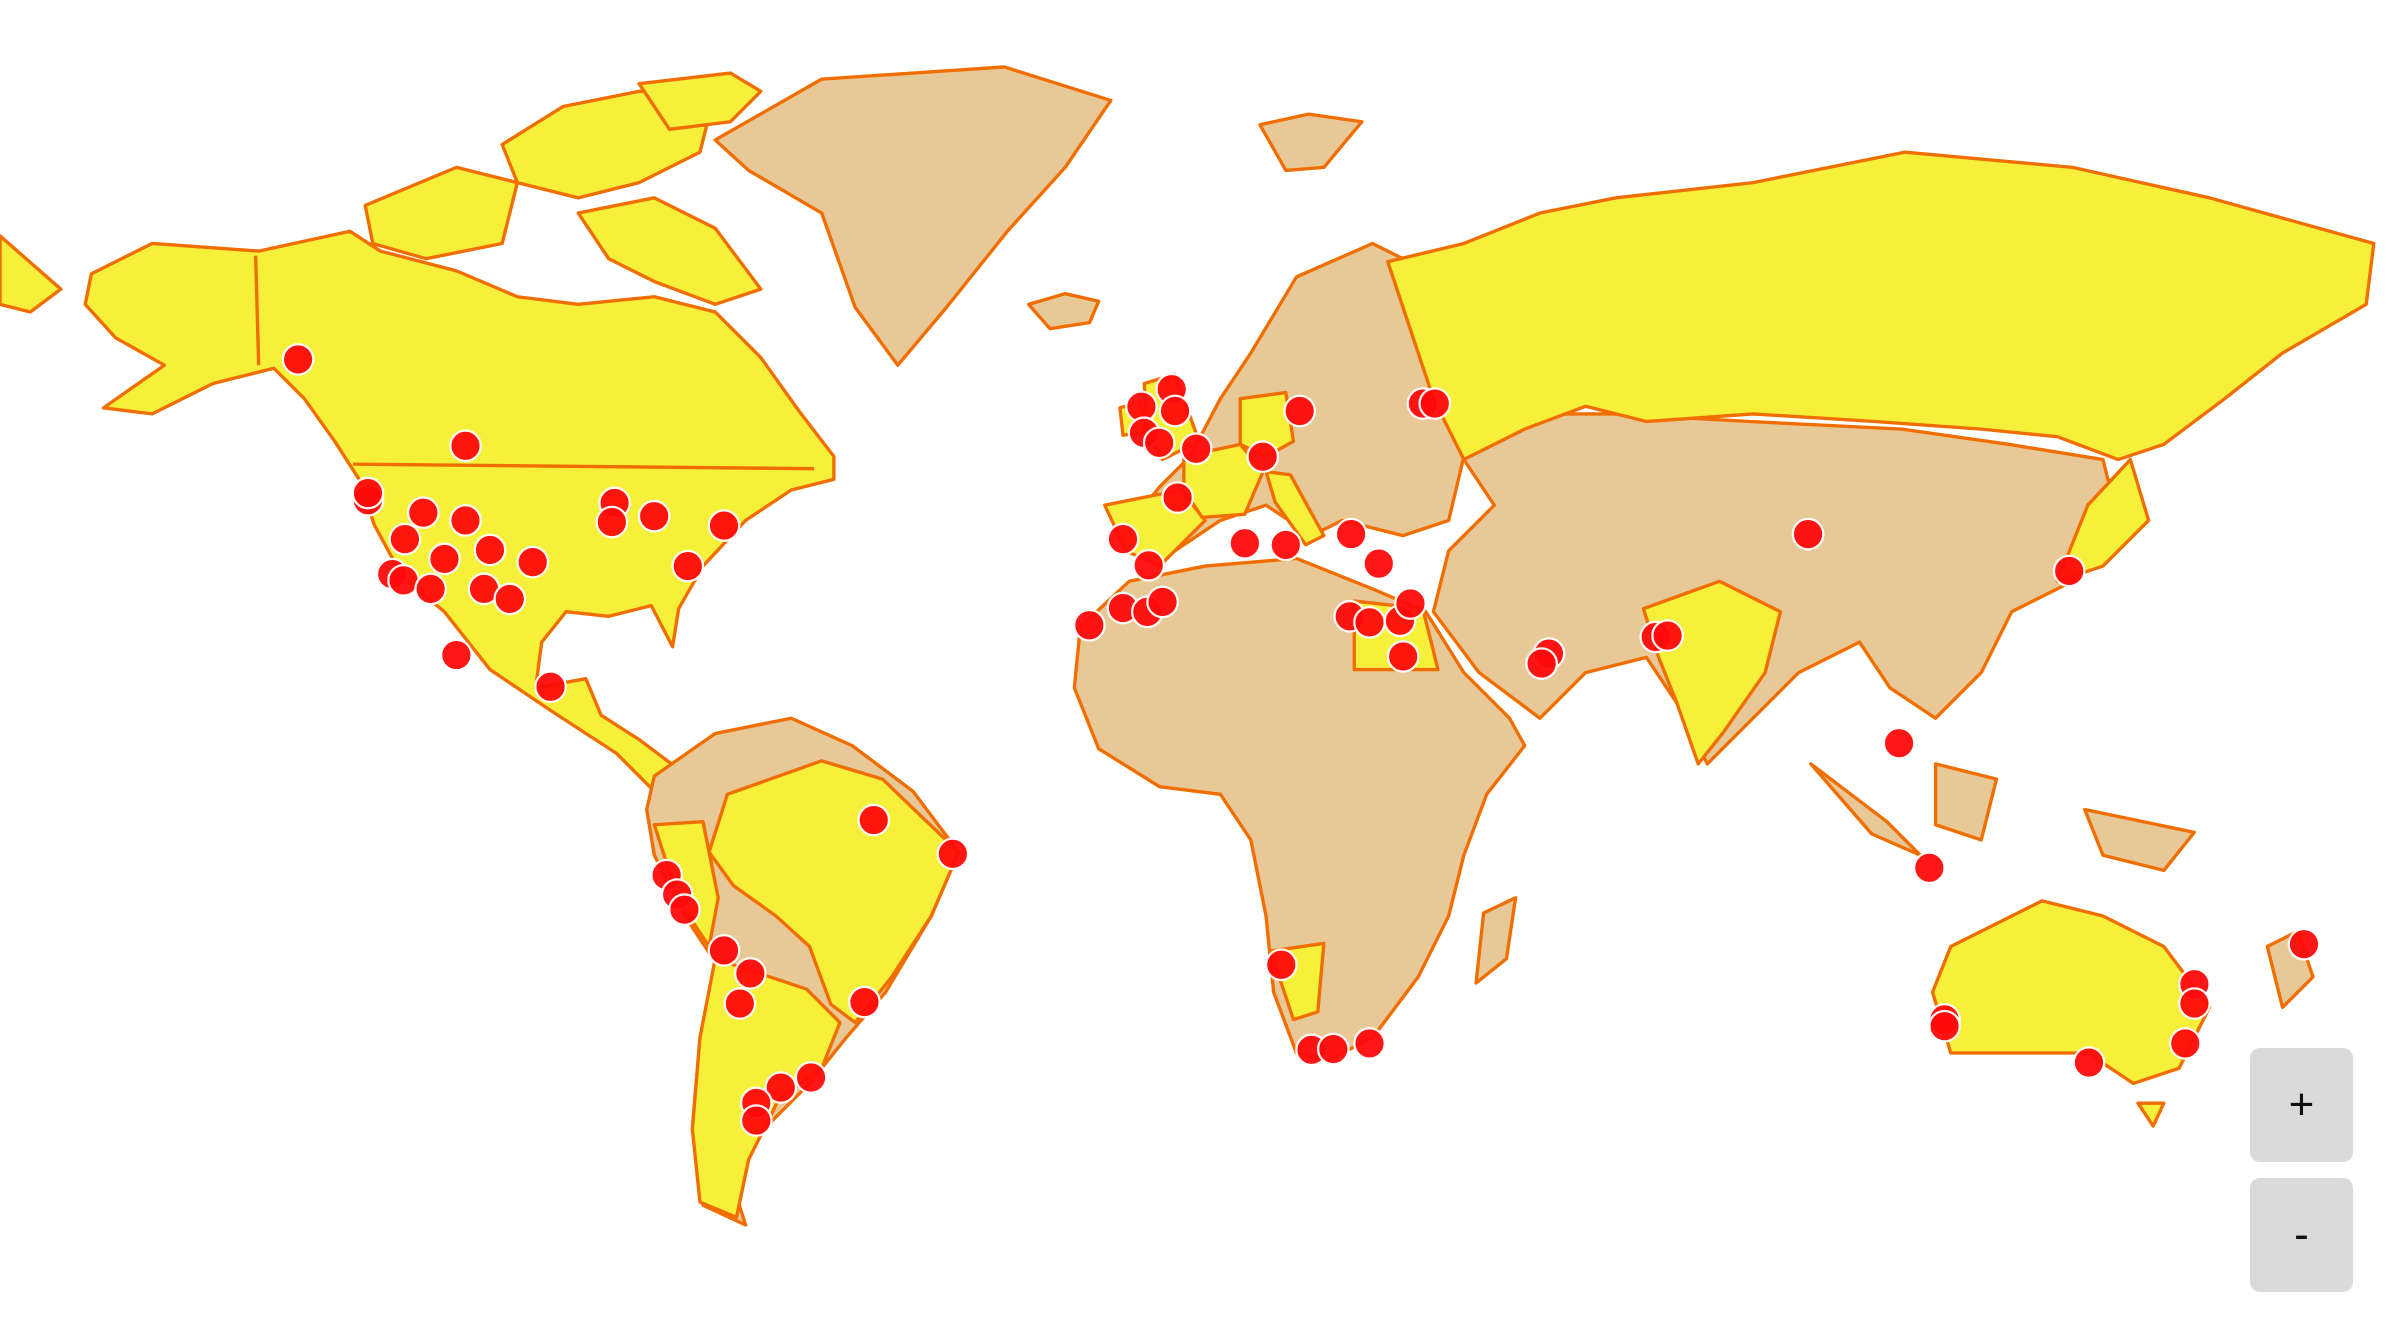  I want to click on minus-icon: -, so click(2301, 1234).